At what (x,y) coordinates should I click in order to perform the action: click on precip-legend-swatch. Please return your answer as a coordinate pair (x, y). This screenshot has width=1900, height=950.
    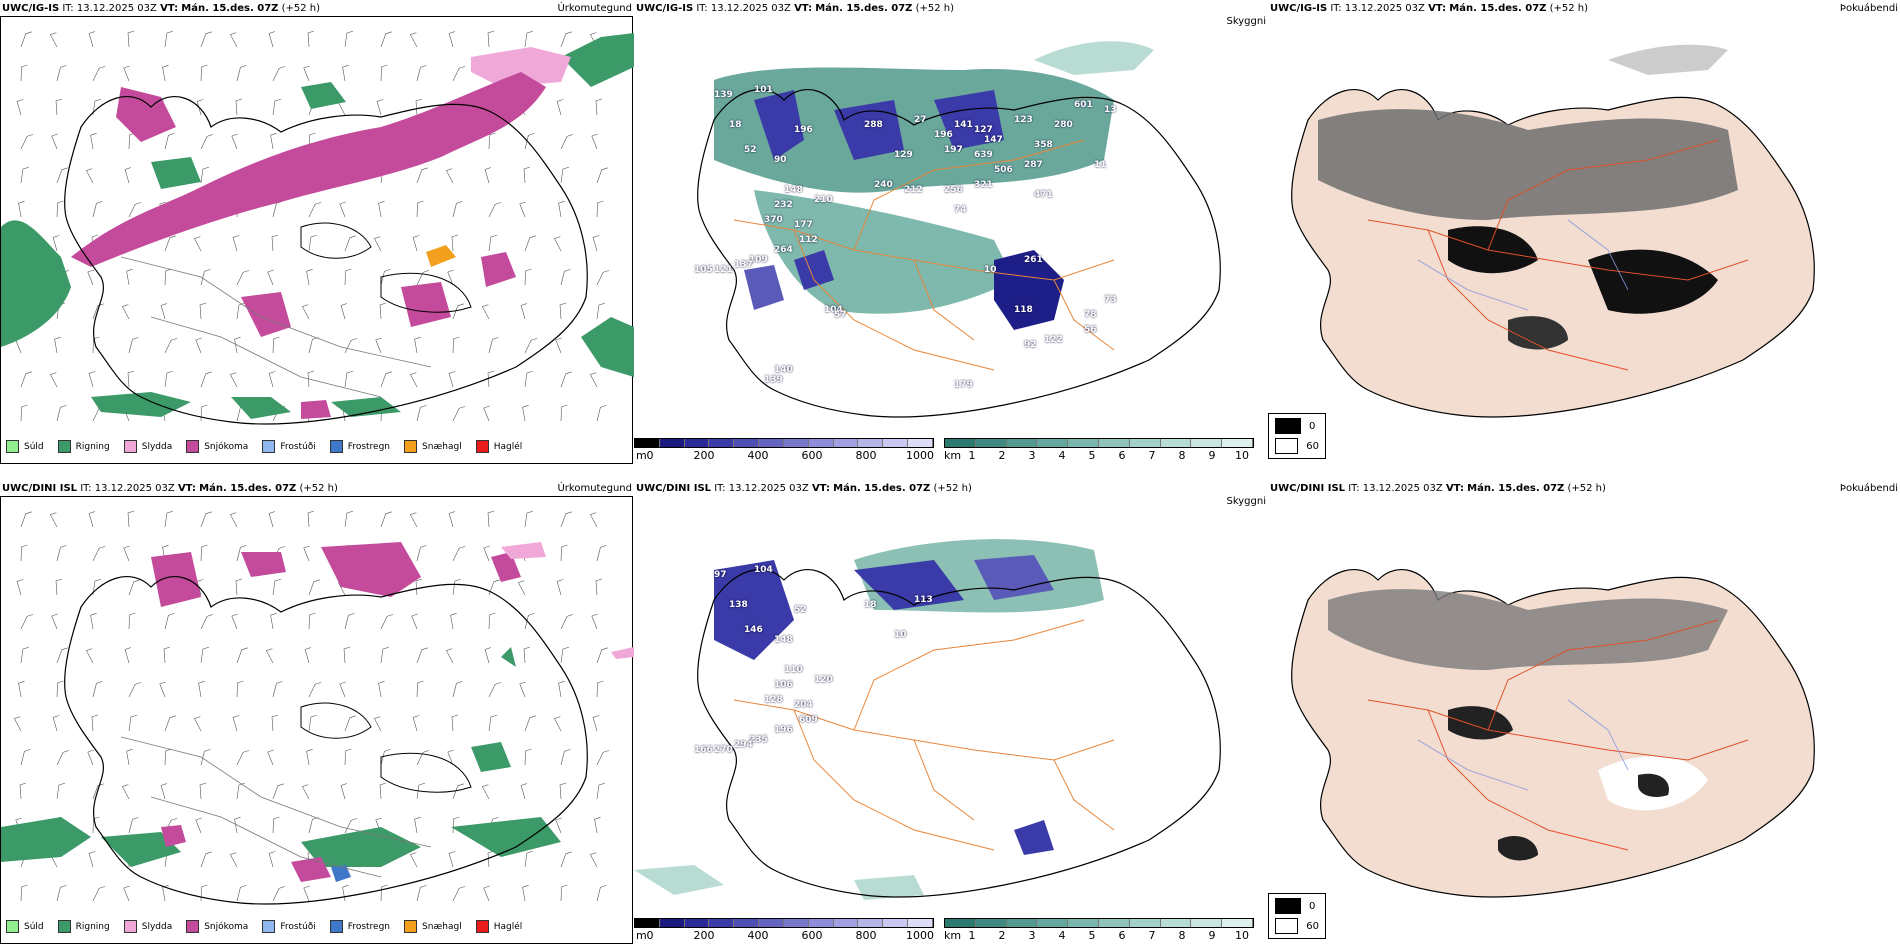
    Looking at the image, I should click on (193, 926).